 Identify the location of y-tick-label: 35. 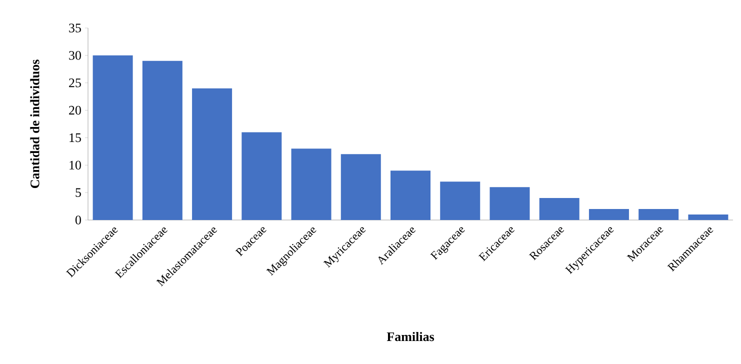
(75, 28).